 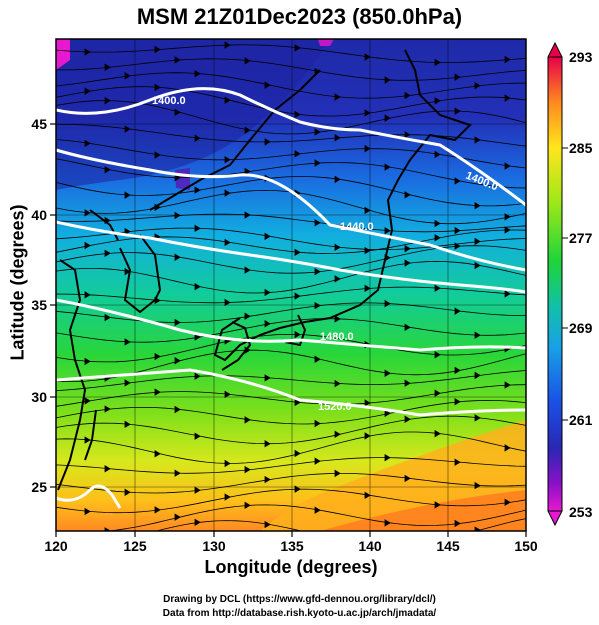 I want to click on x-tick-label: 150, so click(x=526, y=546).